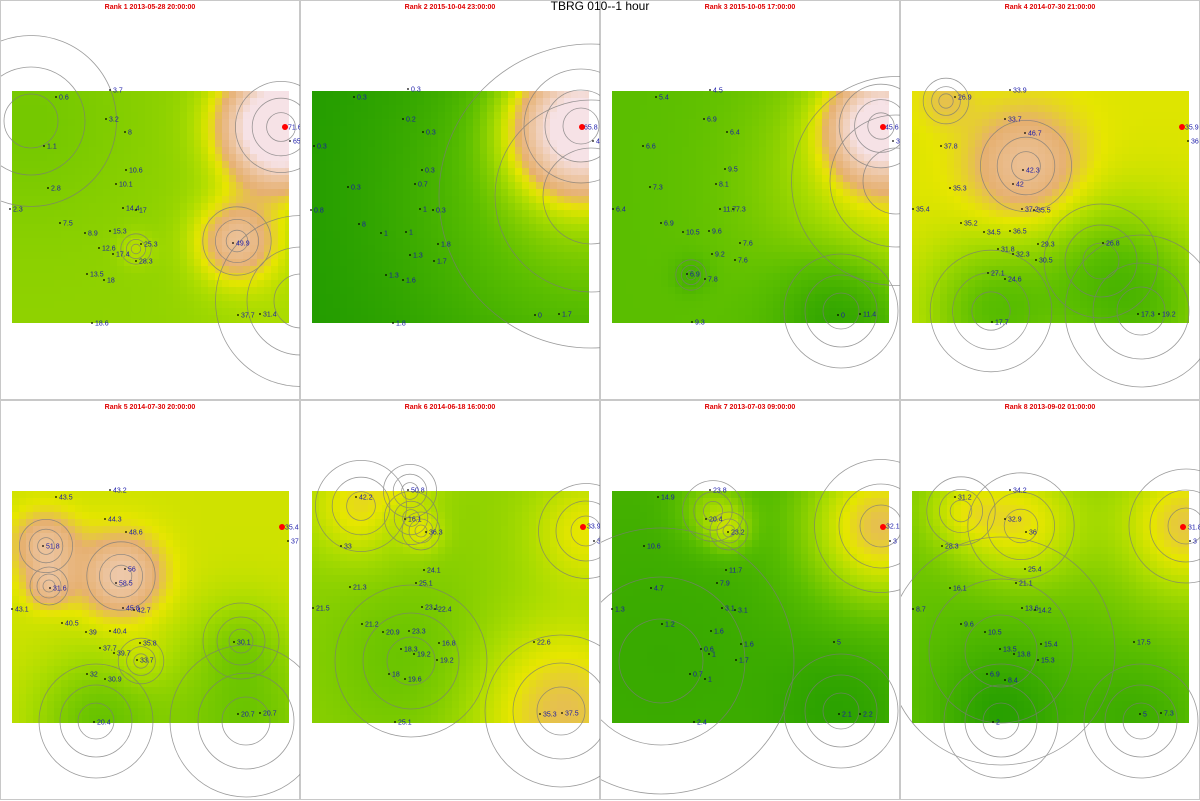 This screenshot has width=1200, height=801. What do you see at coordinates (1033, 171) in the screenshot?
I see `station-value-label: 42.3` at bounding box center [1033, 171].